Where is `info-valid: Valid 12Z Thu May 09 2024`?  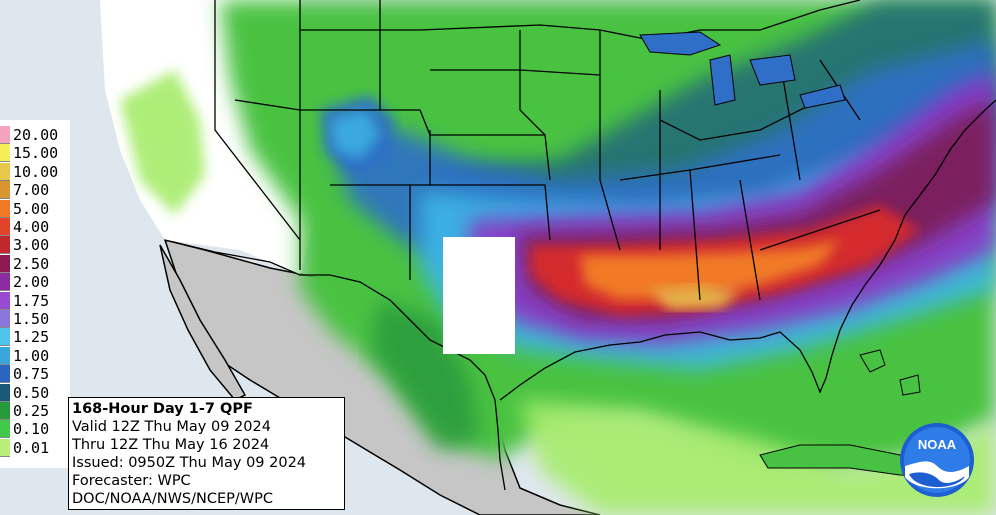
info-valid: Valid 12Z Thu May 09 2024 is located at coordinates (171, 427).